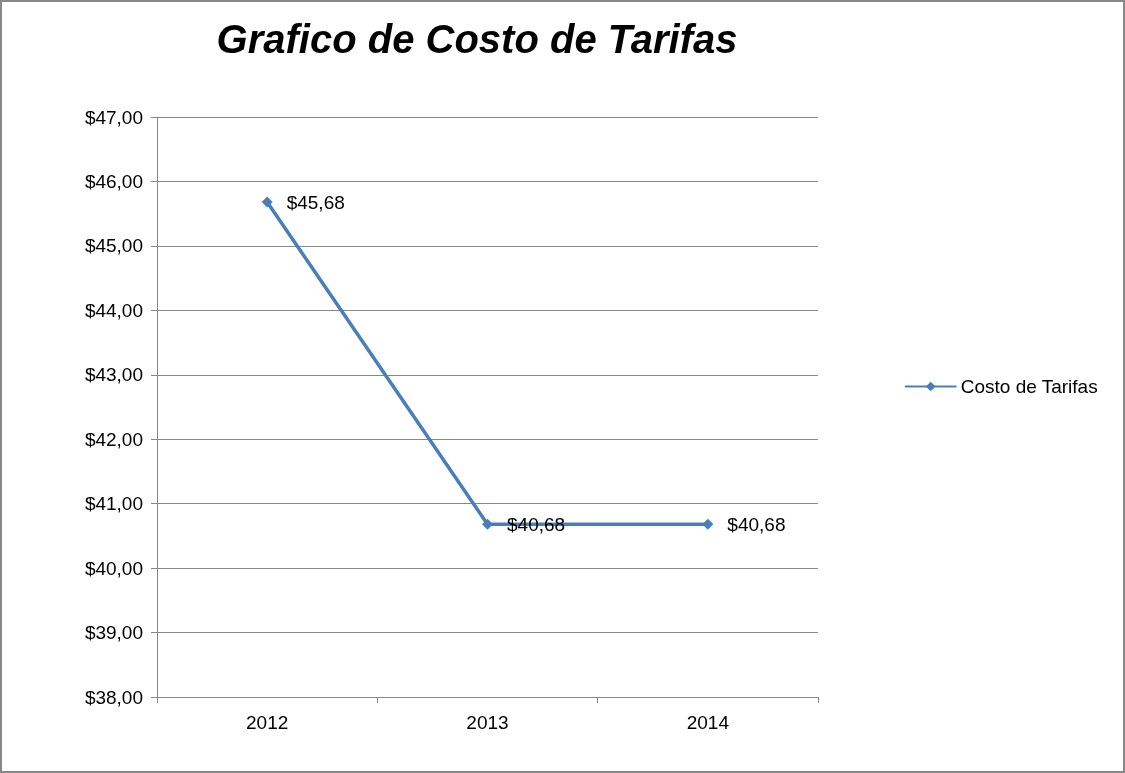 The image size is (1125, 773). Describe the element at coordinates (113, 568) in the screenshot. I see `y-tick-label: $40,00` at that location.